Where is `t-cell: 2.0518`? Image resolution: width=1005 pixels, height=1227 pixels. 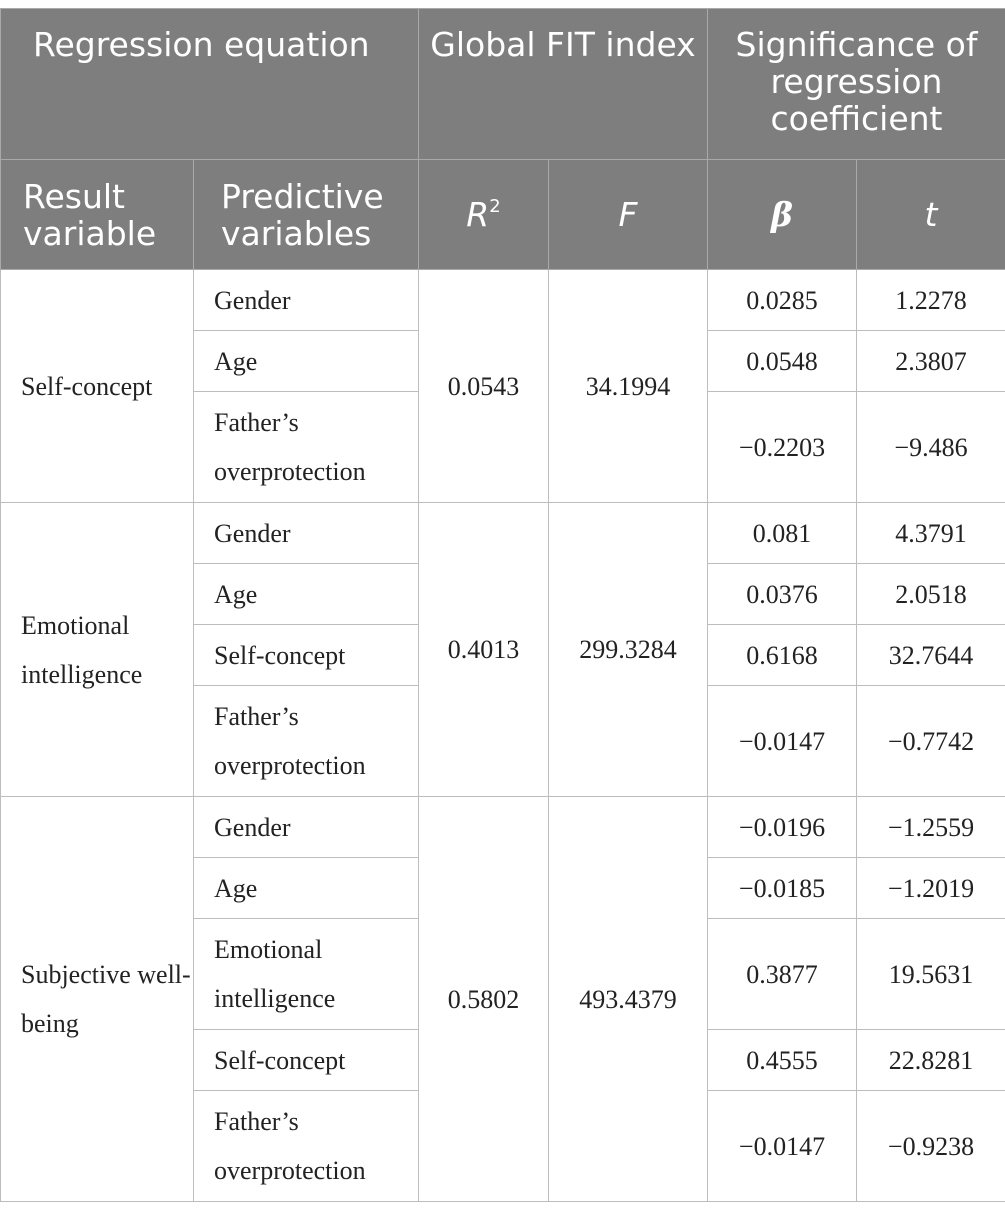 t-cell: 2.0518 is located at coordinates (930, 594).